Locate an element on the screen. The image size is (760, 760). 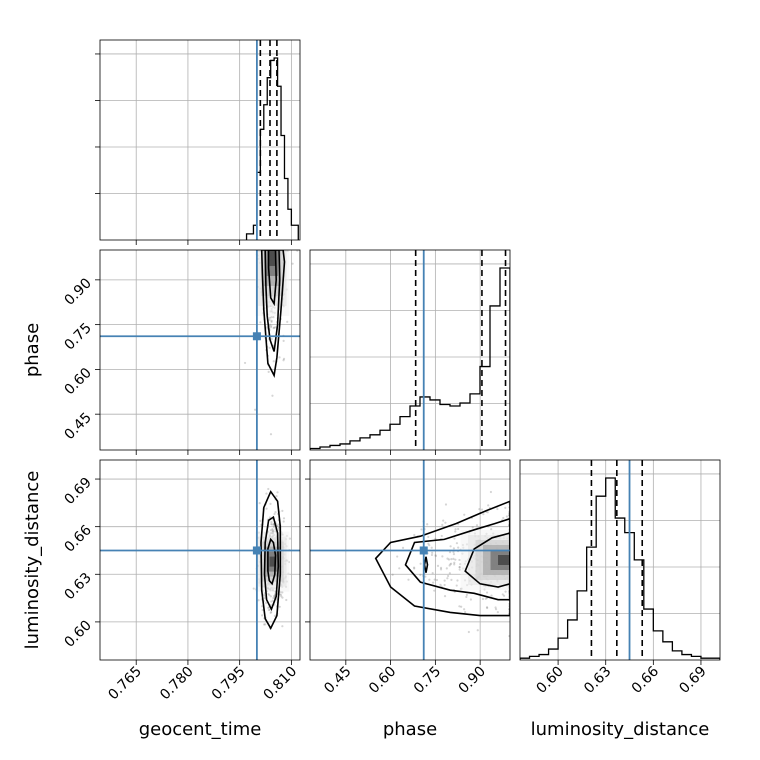
joint-panel-geocent_time-luminosity_distance is located at coordinates (200, 560).